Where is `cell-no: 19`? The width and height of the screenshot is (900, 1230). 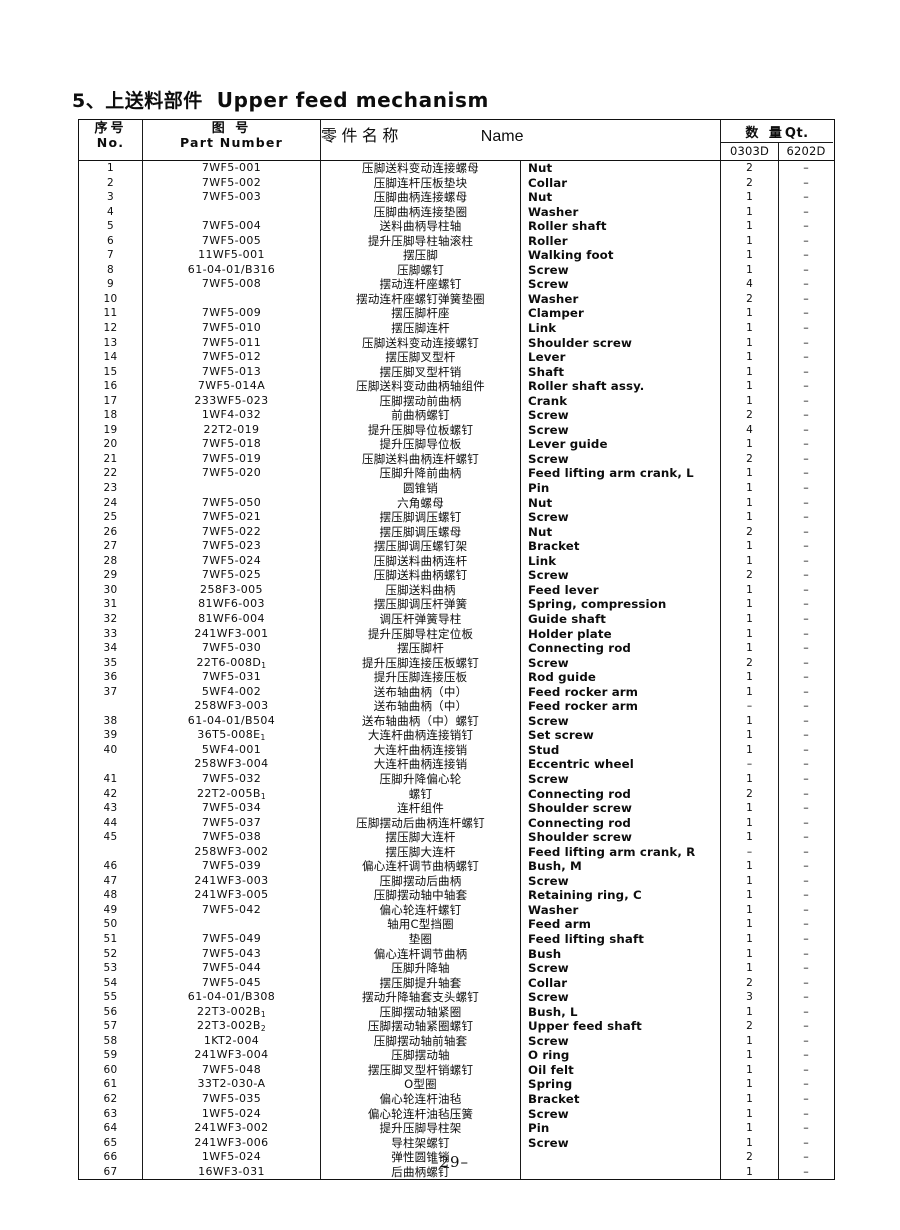 cell-no: 19 is located at coordinates (111, 430).